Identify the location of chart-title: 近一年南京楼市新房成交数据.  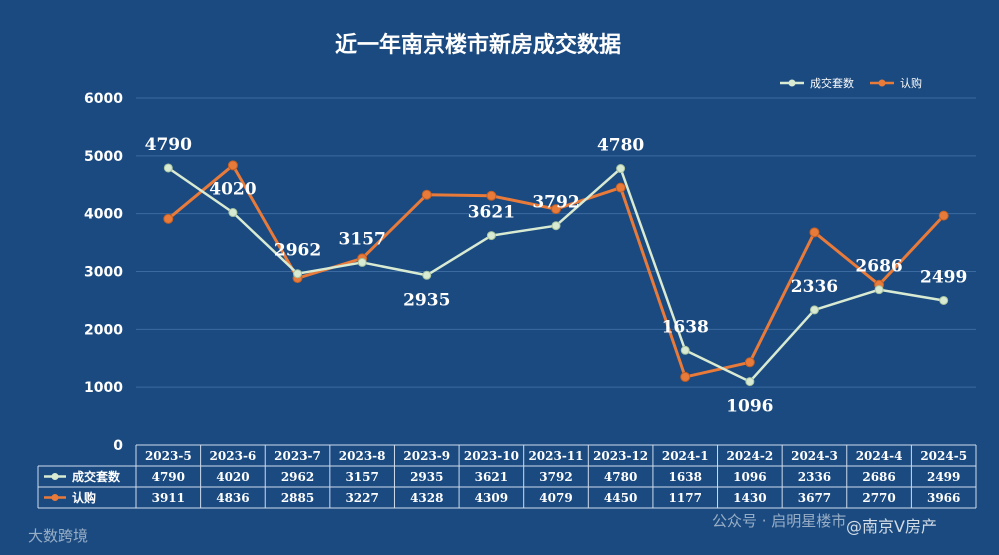
(478, 45).